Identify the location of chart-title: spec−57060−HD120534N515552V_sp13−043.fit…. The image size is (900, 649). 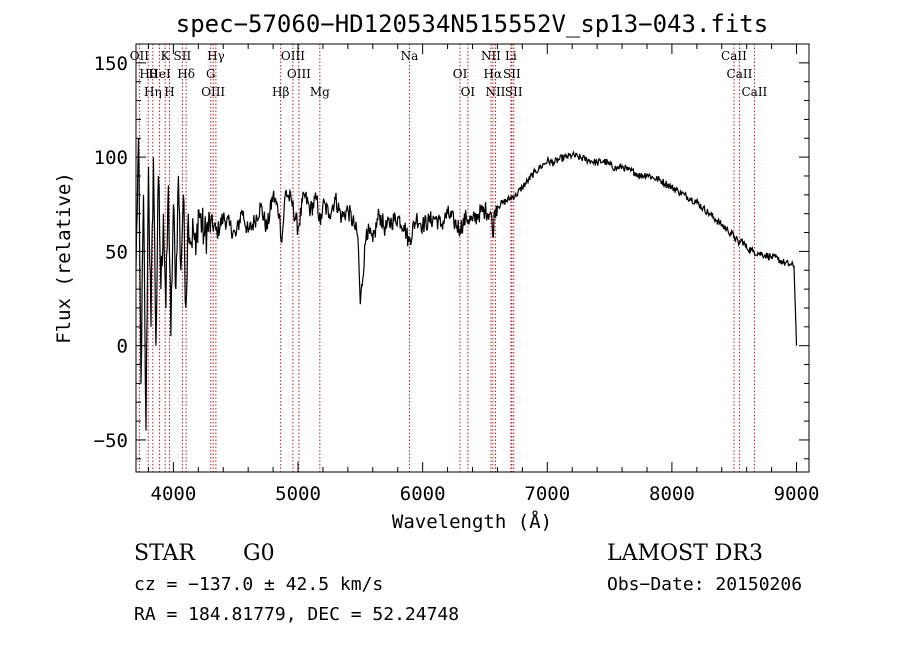
(472, 24).